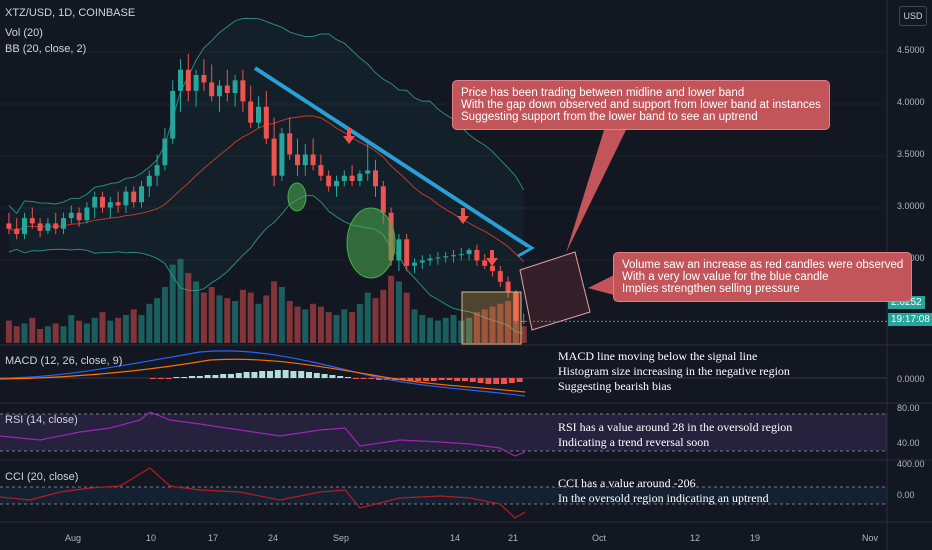  Describe the element at coordinates (46, 49) in the screenshot. I see `bb-legend: BB (20, close, 2)` at that location.